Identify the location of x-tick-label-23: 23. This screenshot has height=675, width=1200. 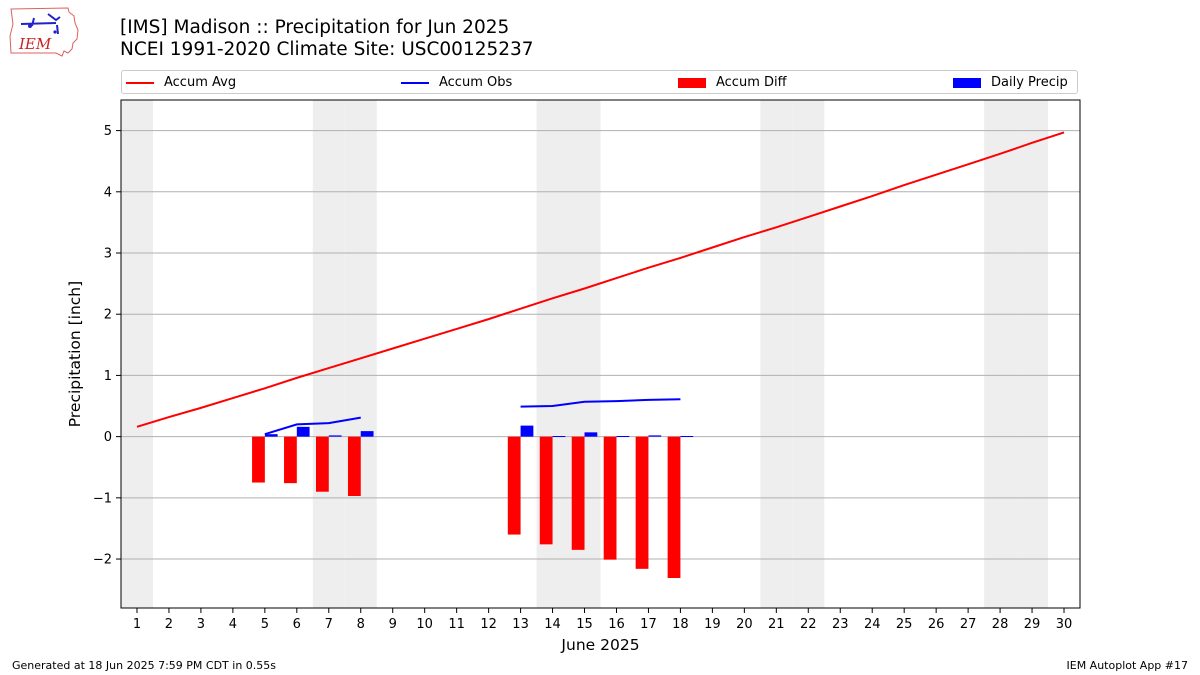
(840, 624).